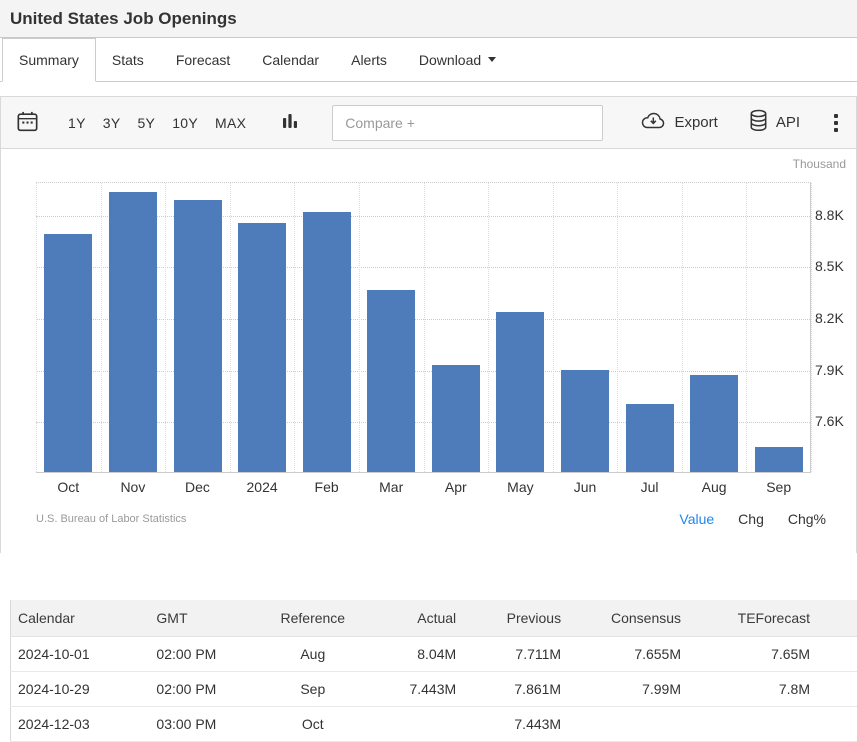  What do you see at coordinates (428, 19) in the screenshot?
I see `page-header: United States Job Openings` at bounding box center [428, 19].